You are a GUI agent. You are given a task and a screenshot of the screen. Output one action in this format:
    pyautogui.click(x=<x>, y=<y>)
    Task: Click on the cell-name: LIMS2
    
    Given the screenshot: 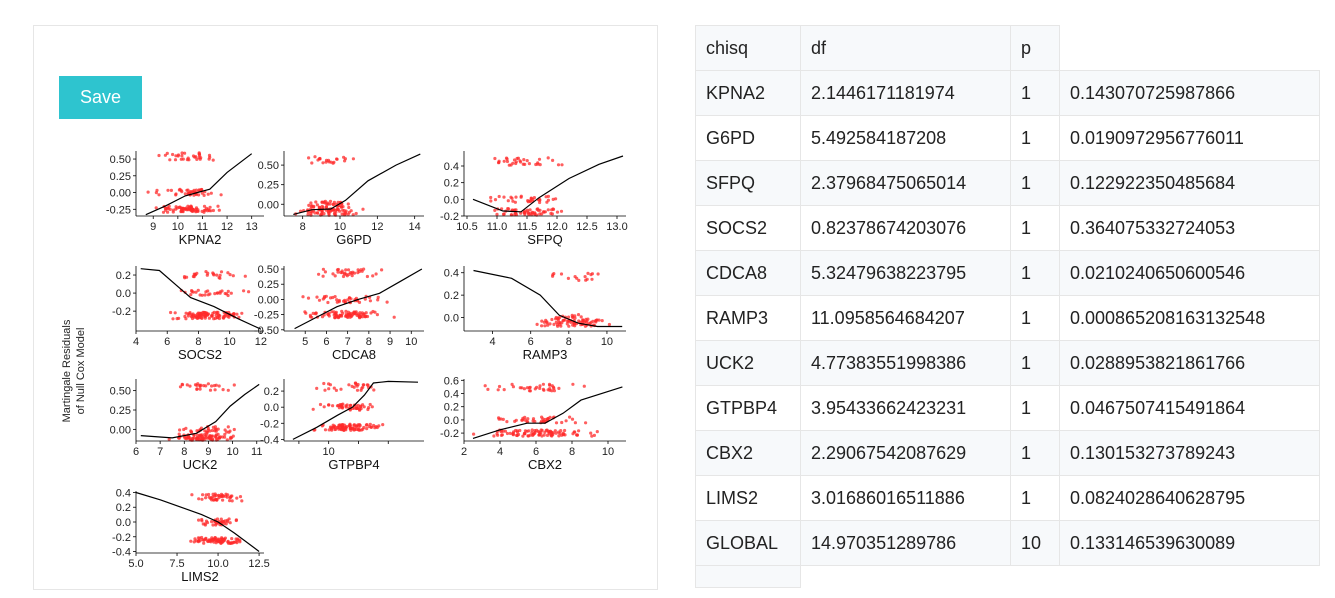 What is the action you would take?
    pyautogui.click(x=748, y=498)
    